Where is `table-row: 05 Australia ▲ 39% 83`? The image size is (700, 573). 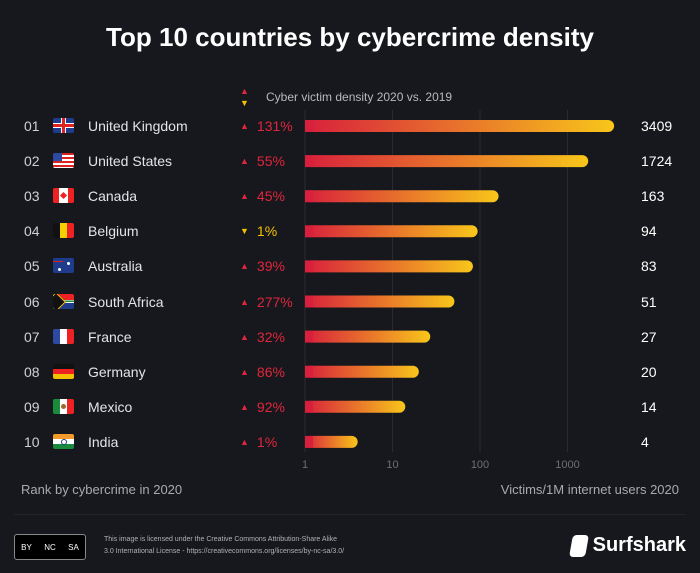
table-row: 05 Australia ▲ 39% 83 is located at coordinates (350, 266).